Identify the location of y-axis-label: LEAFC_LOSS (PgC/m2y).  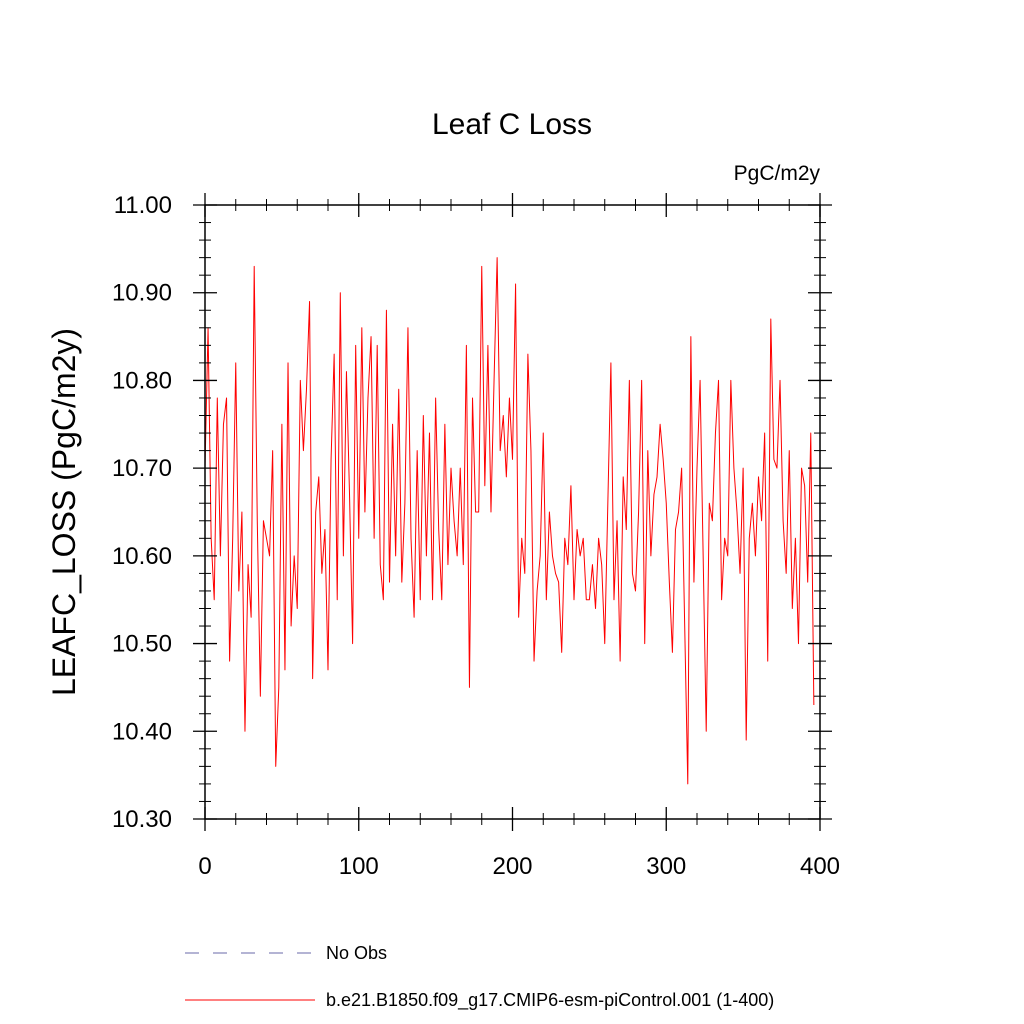
(64, 512).